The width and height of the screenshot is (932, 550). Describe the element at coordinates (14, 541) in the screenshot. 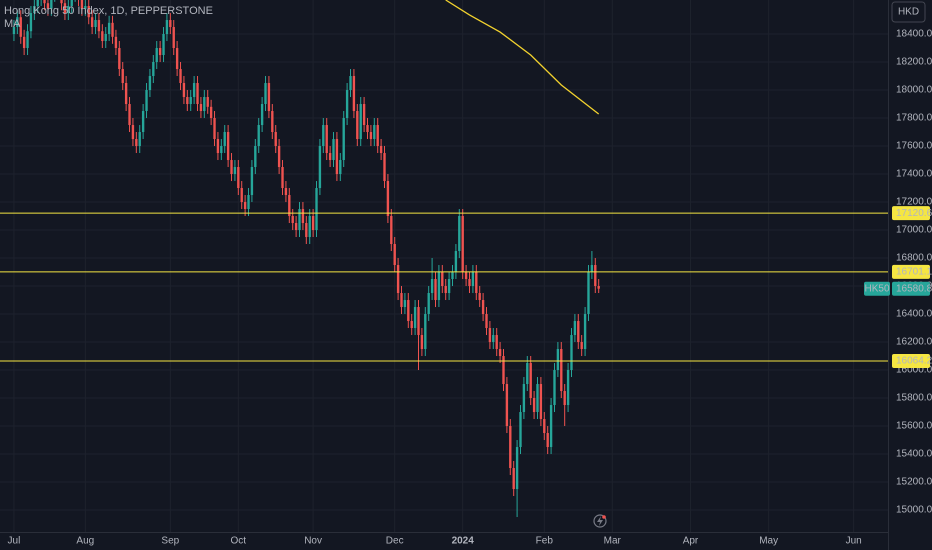

I see `x-tick-label: Jul` at that location.